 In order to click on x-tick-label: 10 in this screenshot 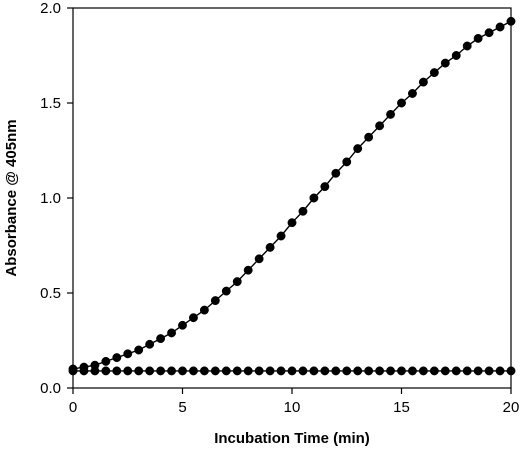, I will do `click(292, 407)`.